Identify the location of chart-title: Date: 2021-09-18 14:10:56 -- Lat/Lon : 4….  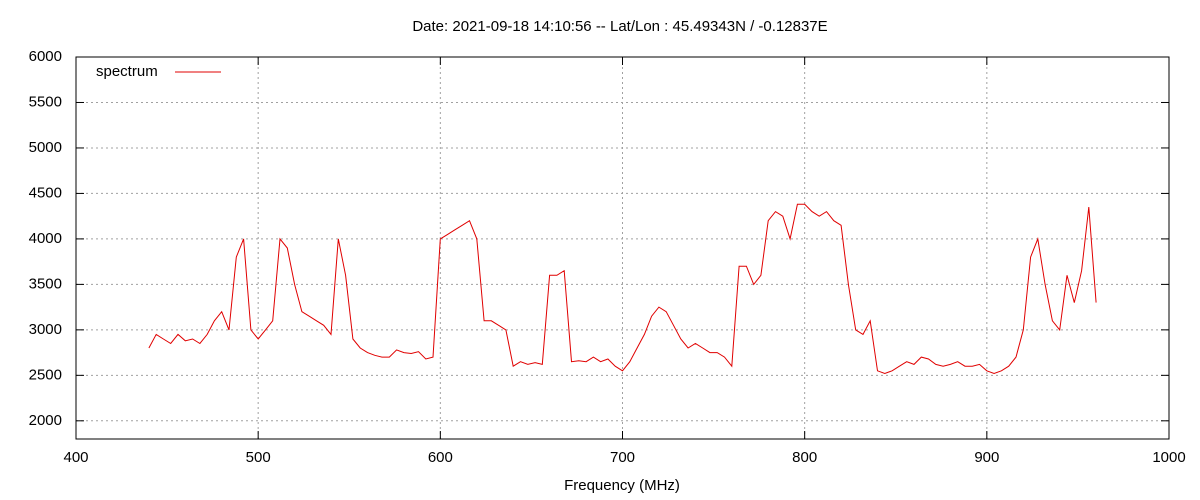
(619, 26).